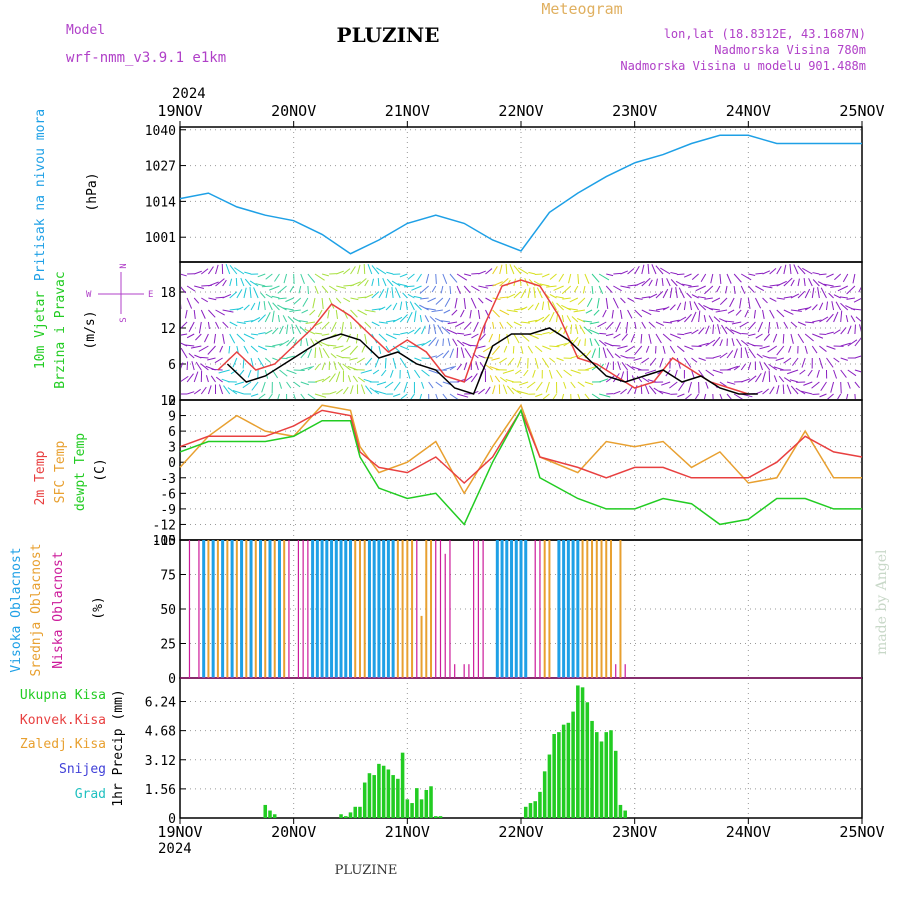 The image size is (900, 900). What do you see at coordinates (36, 609) in the screenshot?
I see `cloud-ylabel-mid: Srednja Oblacnost` at bounding box center [36, 609].